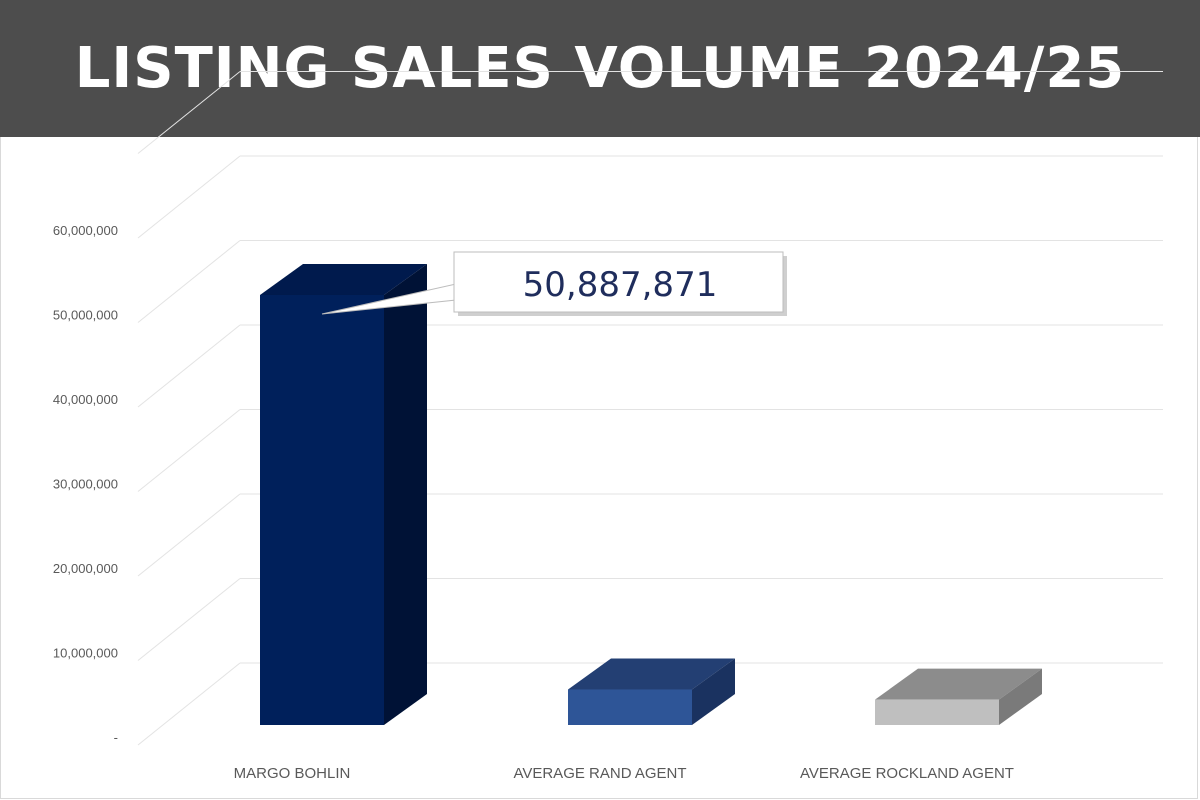 This screenshot has height=800, width=1200. I want to click on y-tick-label: 30,000,000, so click(85, 484).